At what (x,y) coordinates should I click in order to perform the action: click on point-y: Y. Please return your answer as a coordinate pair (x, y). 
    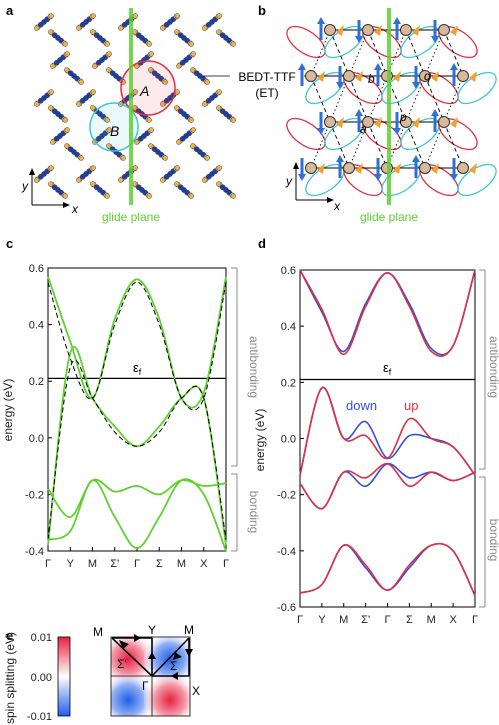
    Looking at the image, I should click on (152, 630).